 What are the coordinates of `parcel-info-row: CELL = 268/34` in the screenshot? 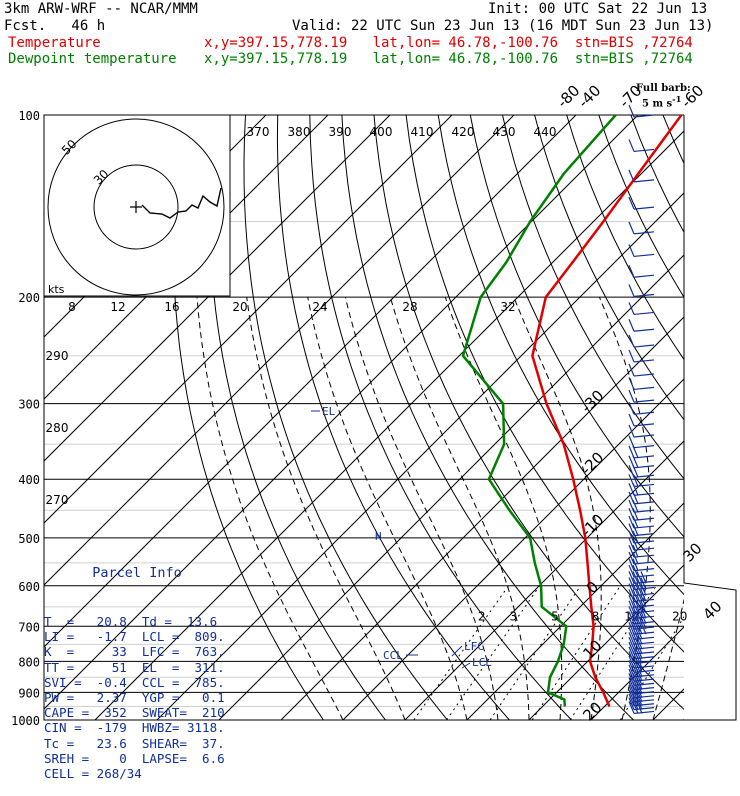 It's located at (137, 773).